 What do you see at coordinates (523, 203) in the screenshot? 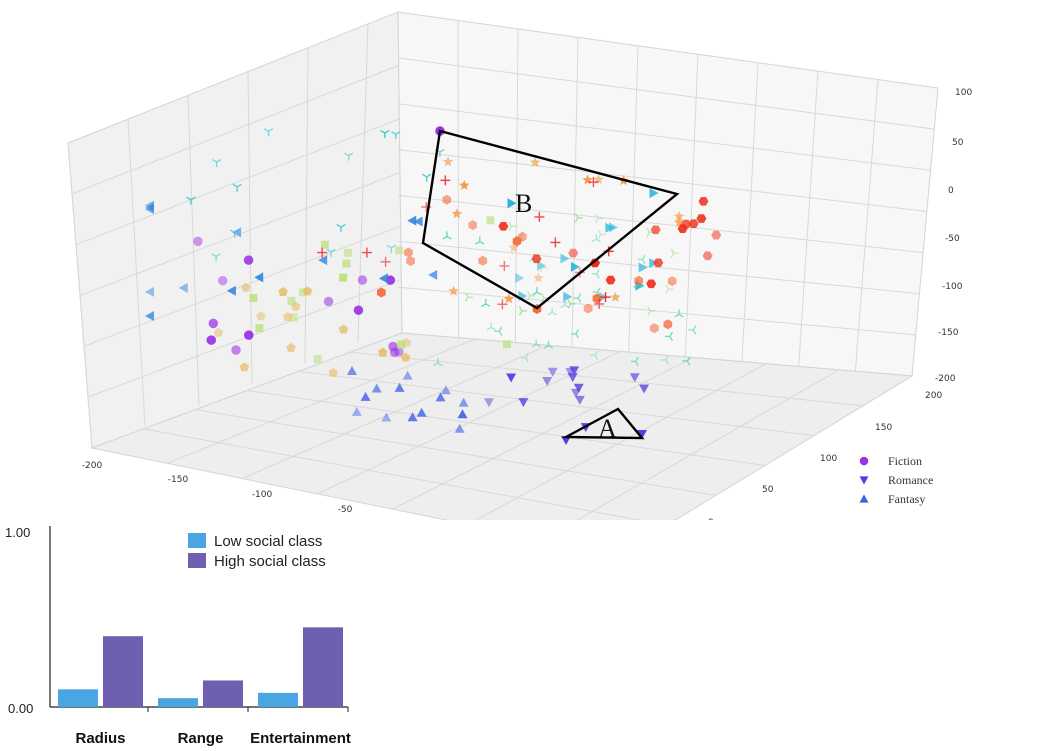
I see `region-b-label: B` at bounding box center [523, 203].